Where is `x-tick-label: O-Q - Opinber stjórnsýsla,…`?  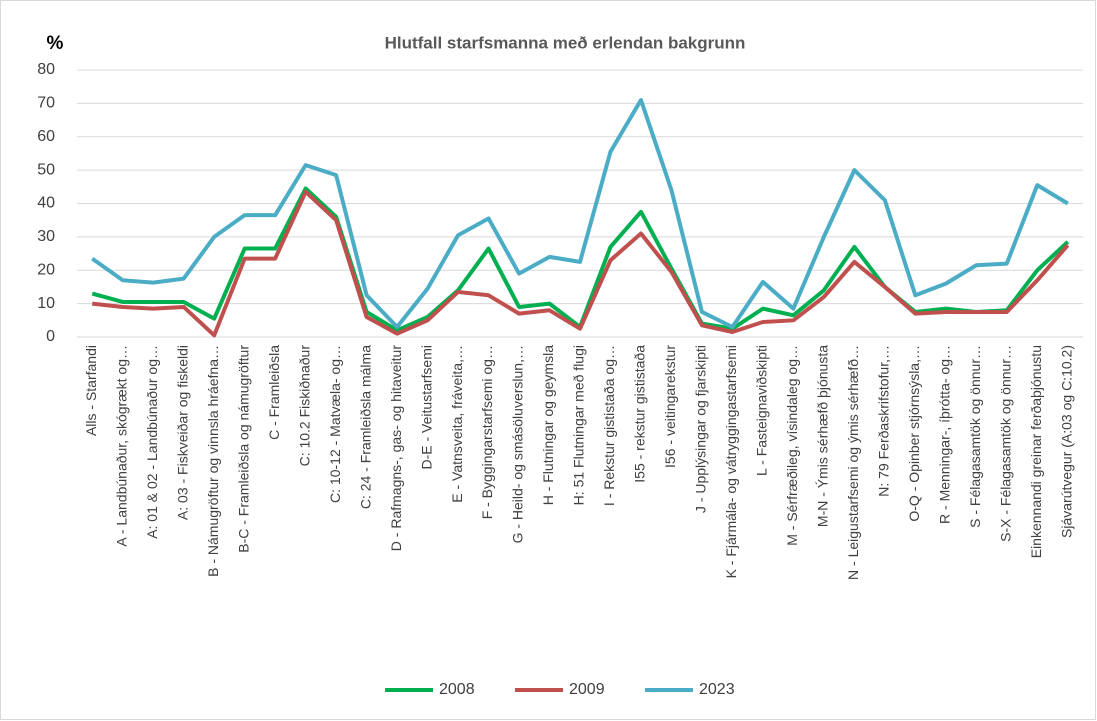
x-tick-label: O-Q - Opinber stjórnsýsla,… is located at coordinates (914, 433).